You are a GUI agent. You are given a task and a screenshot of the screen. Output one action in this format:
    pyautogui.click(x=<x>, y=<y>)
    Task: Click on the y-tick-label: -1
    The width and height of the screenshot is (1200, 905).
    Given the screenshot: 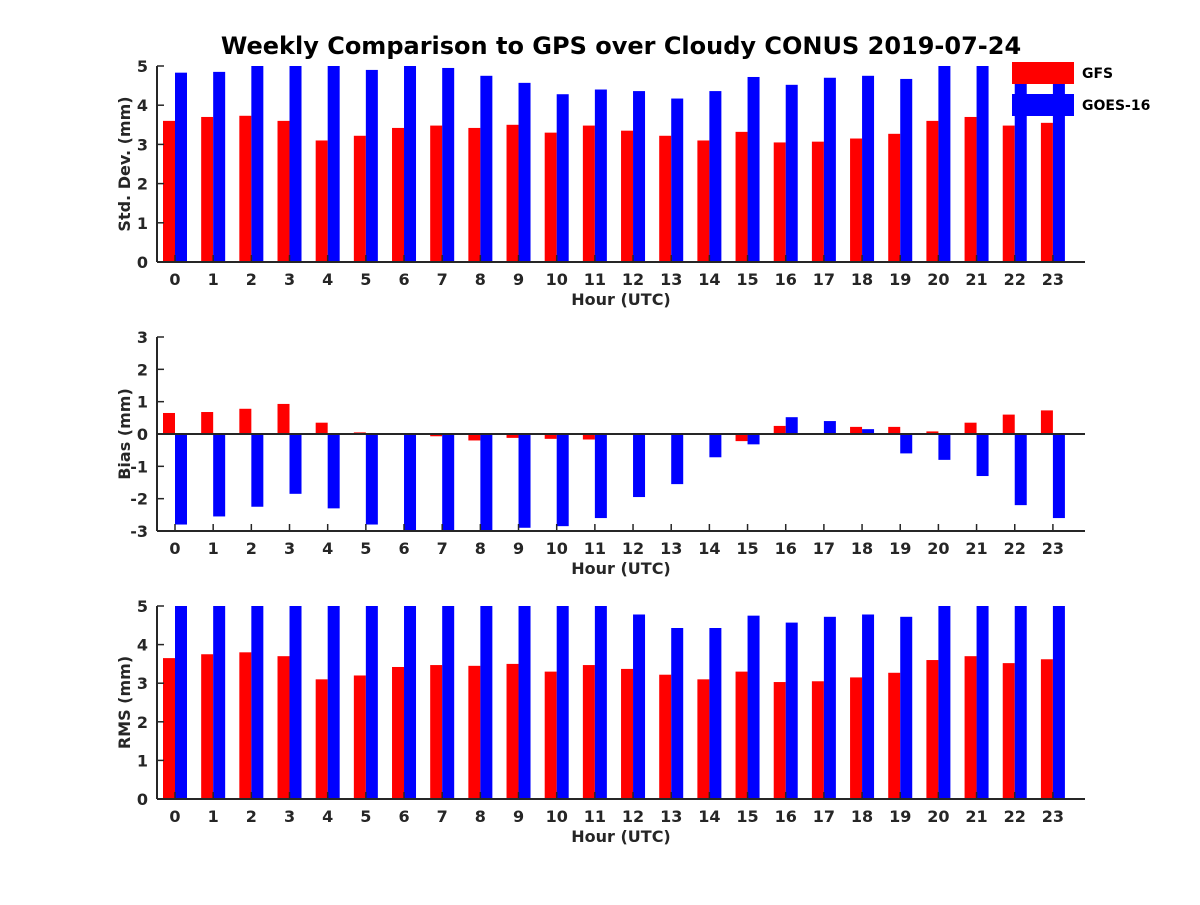 What is the action you would take?
    pyautogui.click(x=139, y=466)
    